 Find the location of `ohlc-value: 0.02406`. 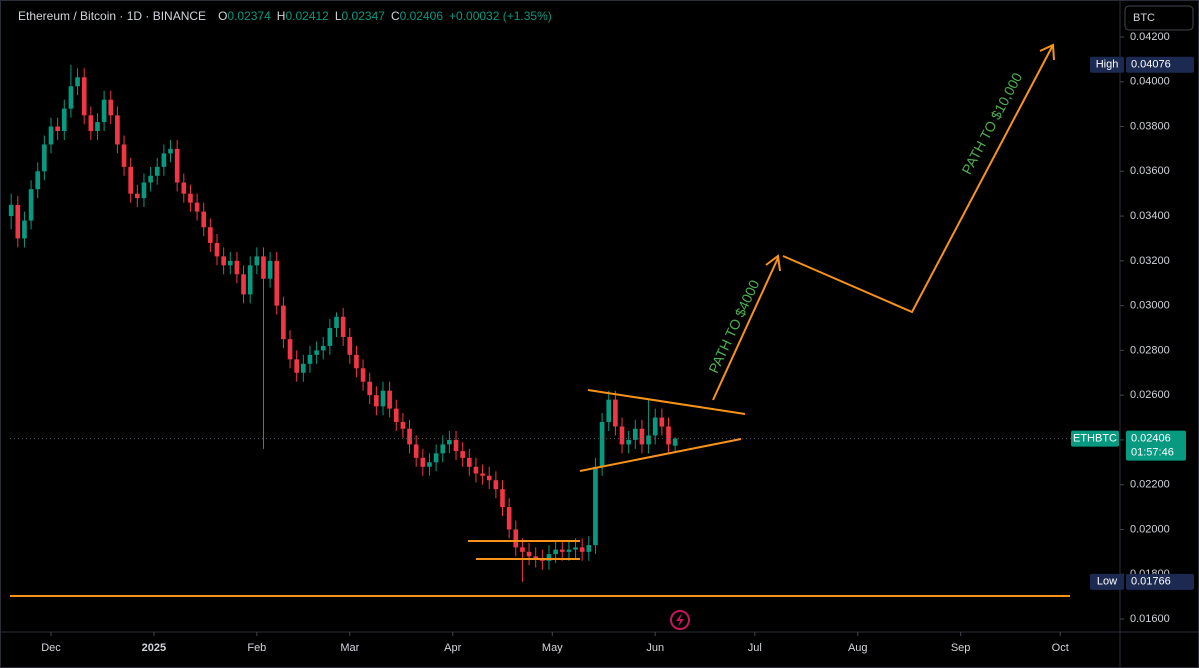

ohlc-value: 0.02406 is located at coordinates (422, 16).